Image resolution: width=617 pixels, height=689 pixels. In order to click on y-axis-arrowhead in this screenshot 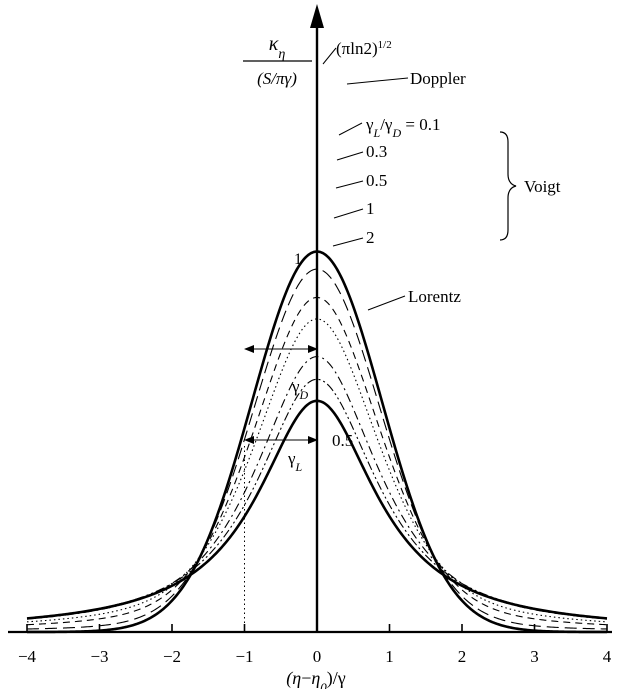, I will do `click(317, 16)`.